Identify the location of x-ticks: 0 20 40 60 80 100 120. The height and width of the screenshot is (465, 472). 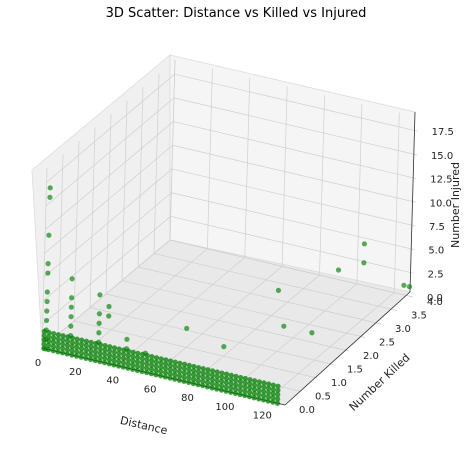
(153, 390).